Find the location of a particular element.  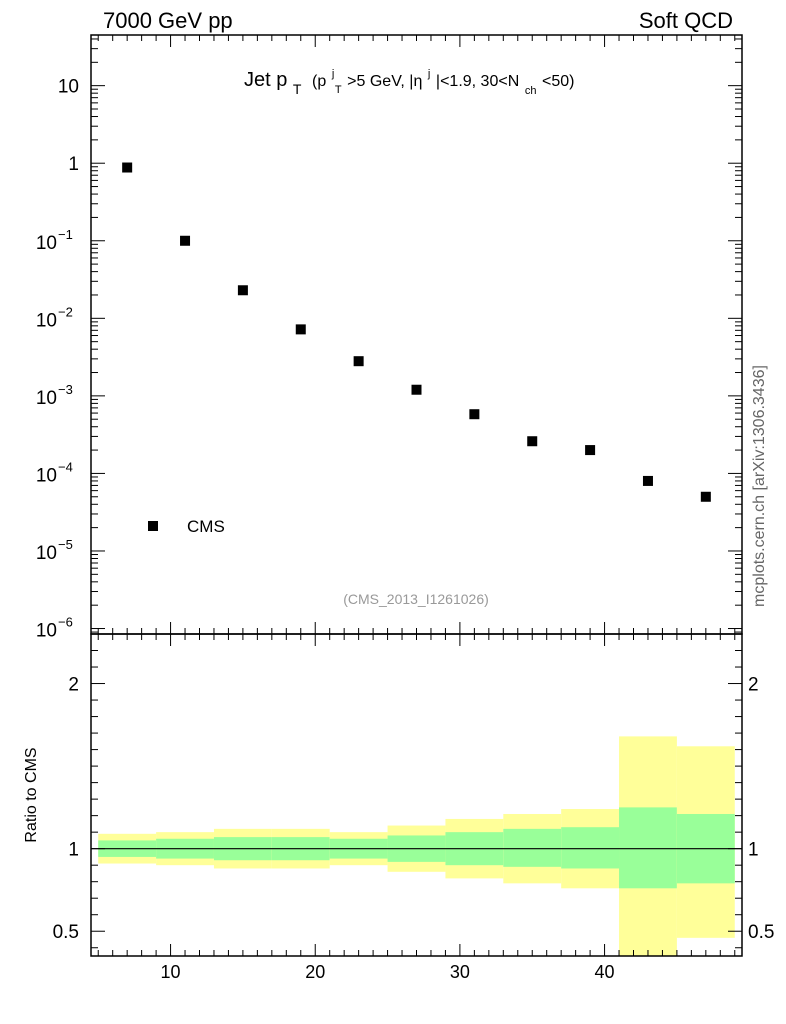

title-cut-mid: >5 GeV, |η is located at coordinates (384, 81).